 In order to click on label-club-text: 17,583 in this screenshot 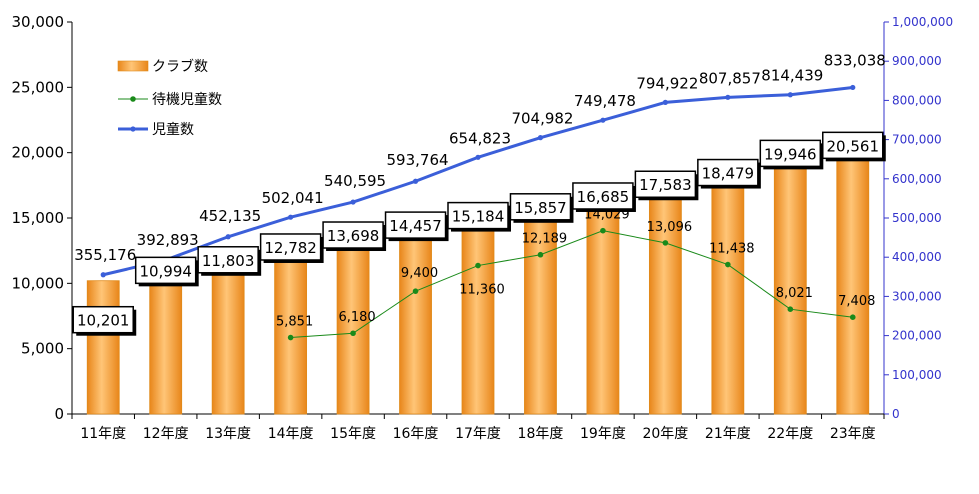, I will do `click(665, 185)`.